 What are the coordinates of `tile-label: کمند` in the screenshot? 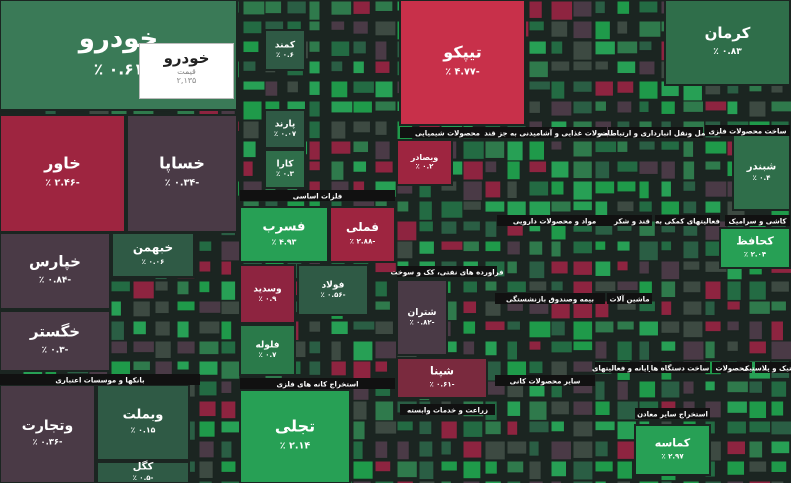 It's located at (285, 45).